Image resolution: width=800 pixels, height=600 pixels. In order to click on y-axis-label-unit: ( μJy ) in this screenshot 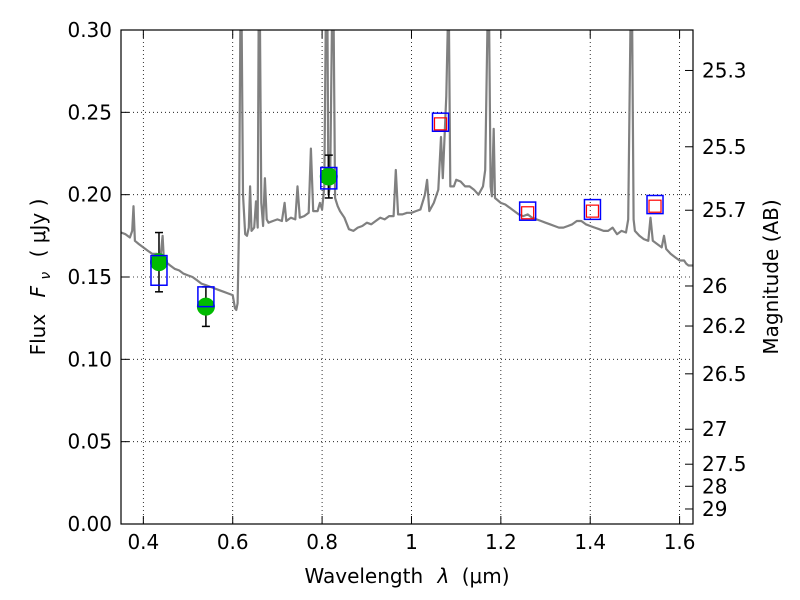, I will do `click(38, 228)`.